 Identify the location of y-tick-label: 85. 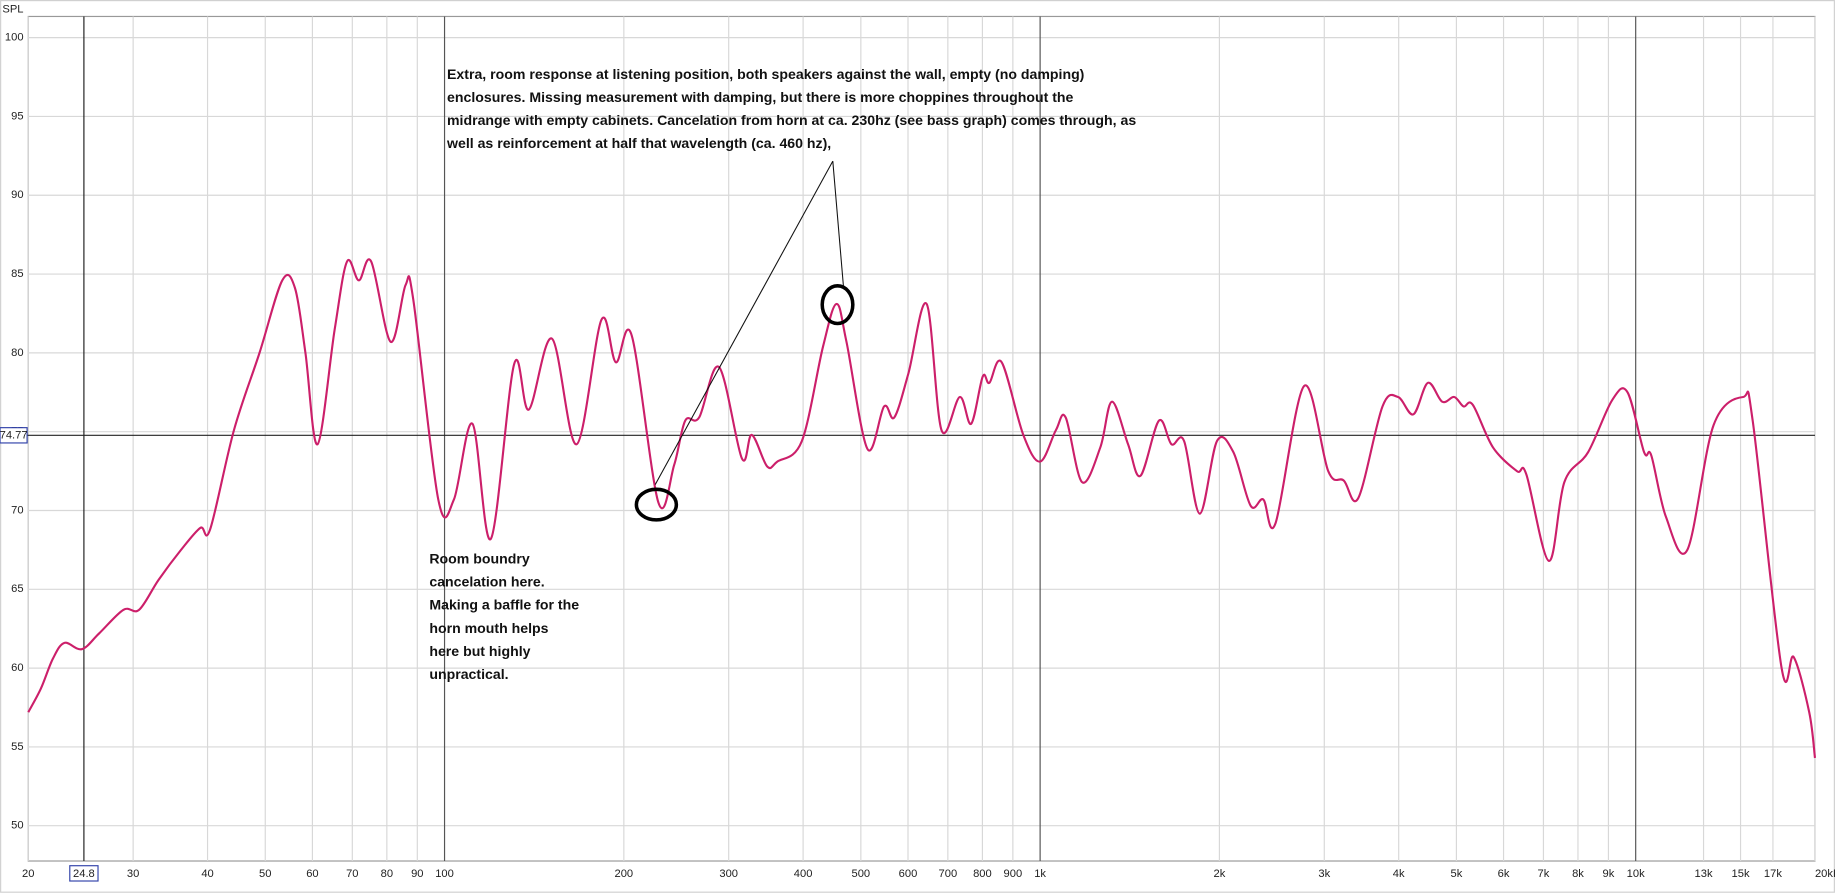
(17, 274).